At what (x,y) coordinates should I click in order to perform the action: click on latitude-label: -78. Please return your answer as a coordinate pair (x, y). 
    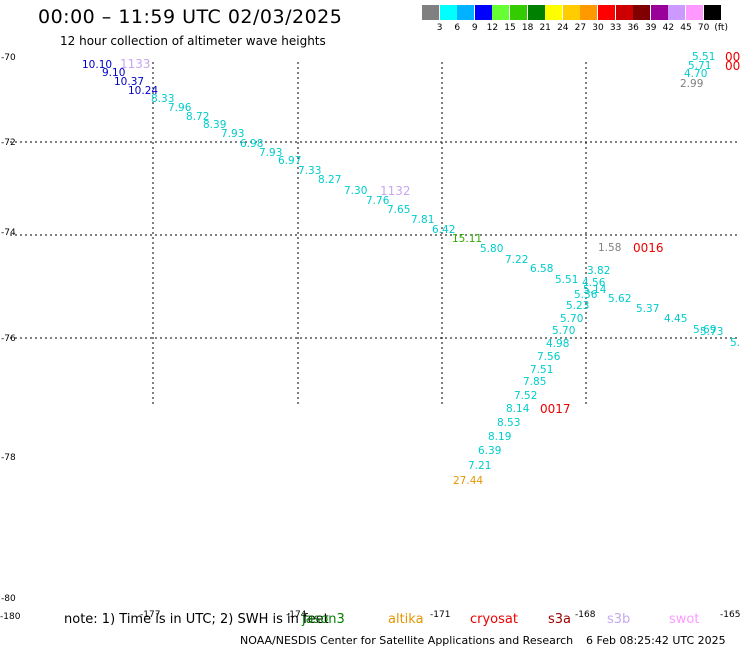
    Looking at the image, I should click on (8, 458).